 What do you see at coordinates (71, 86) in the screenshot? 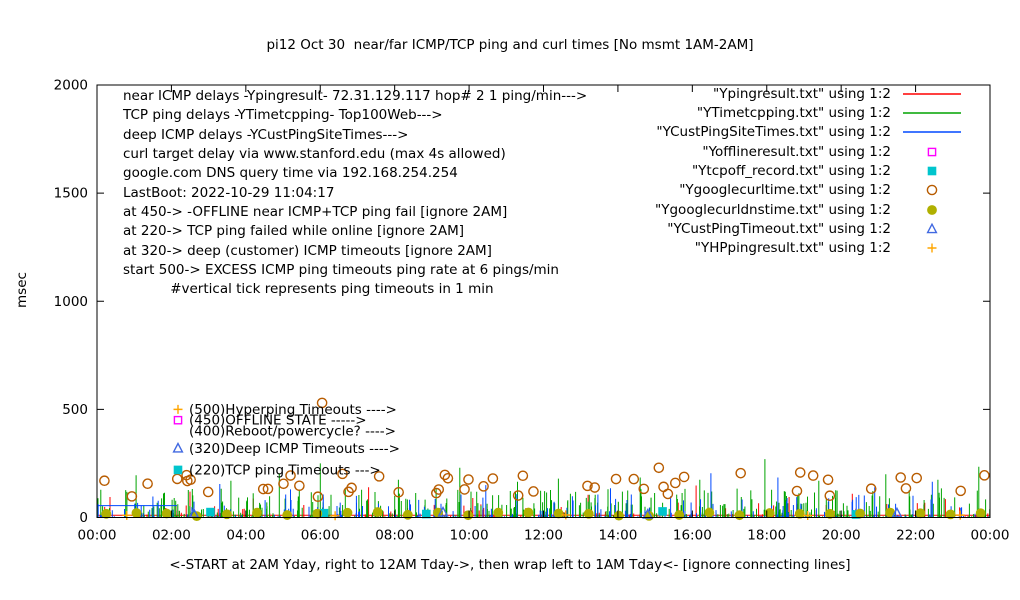
I see `y-tick-label: 2000` at bounding box center [71, 86].